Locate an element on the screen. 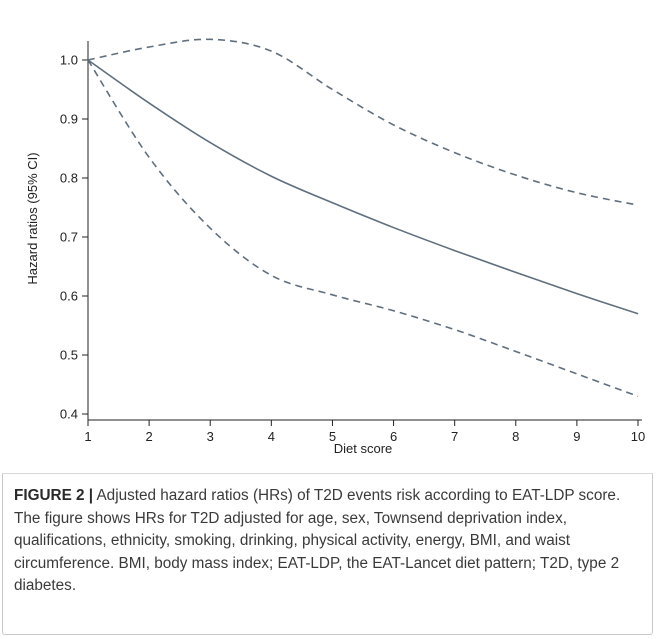 Image resolution: width=657 pixels, height=639 pixels. caption-divider is located at coordinates (327, 473).